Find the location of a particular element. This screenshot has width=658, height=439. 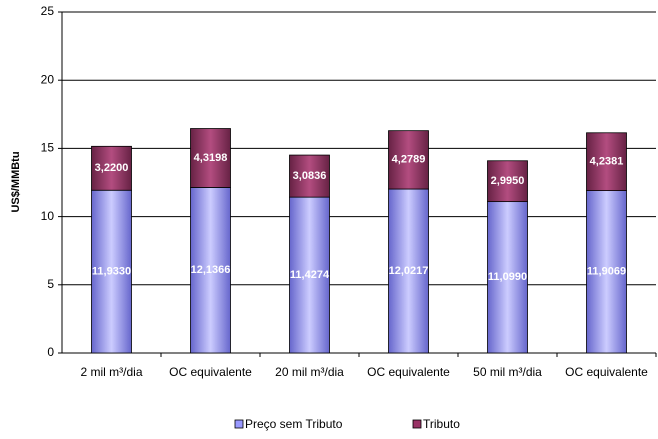

value-label: 3,0836 is located at coordinates (310, 176).